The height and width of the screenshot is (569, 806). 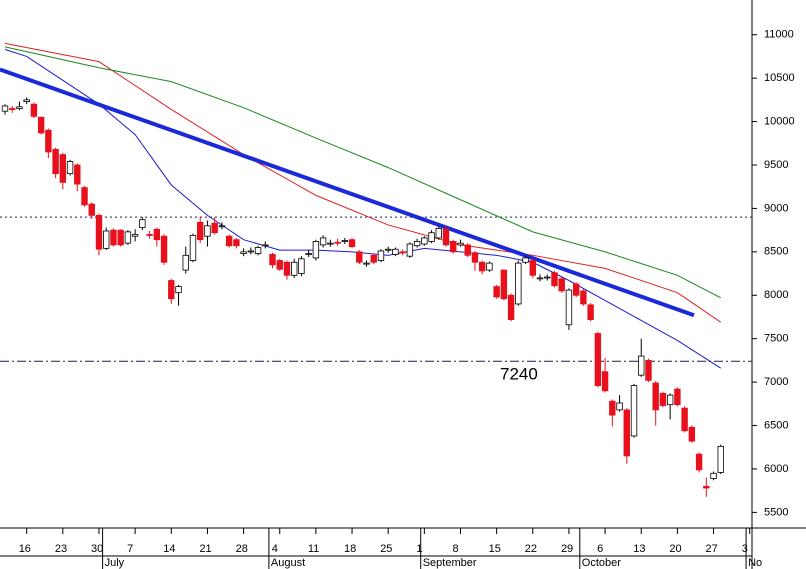 I want to click on y-tick-label: 5500, so click(x=776, y=512).